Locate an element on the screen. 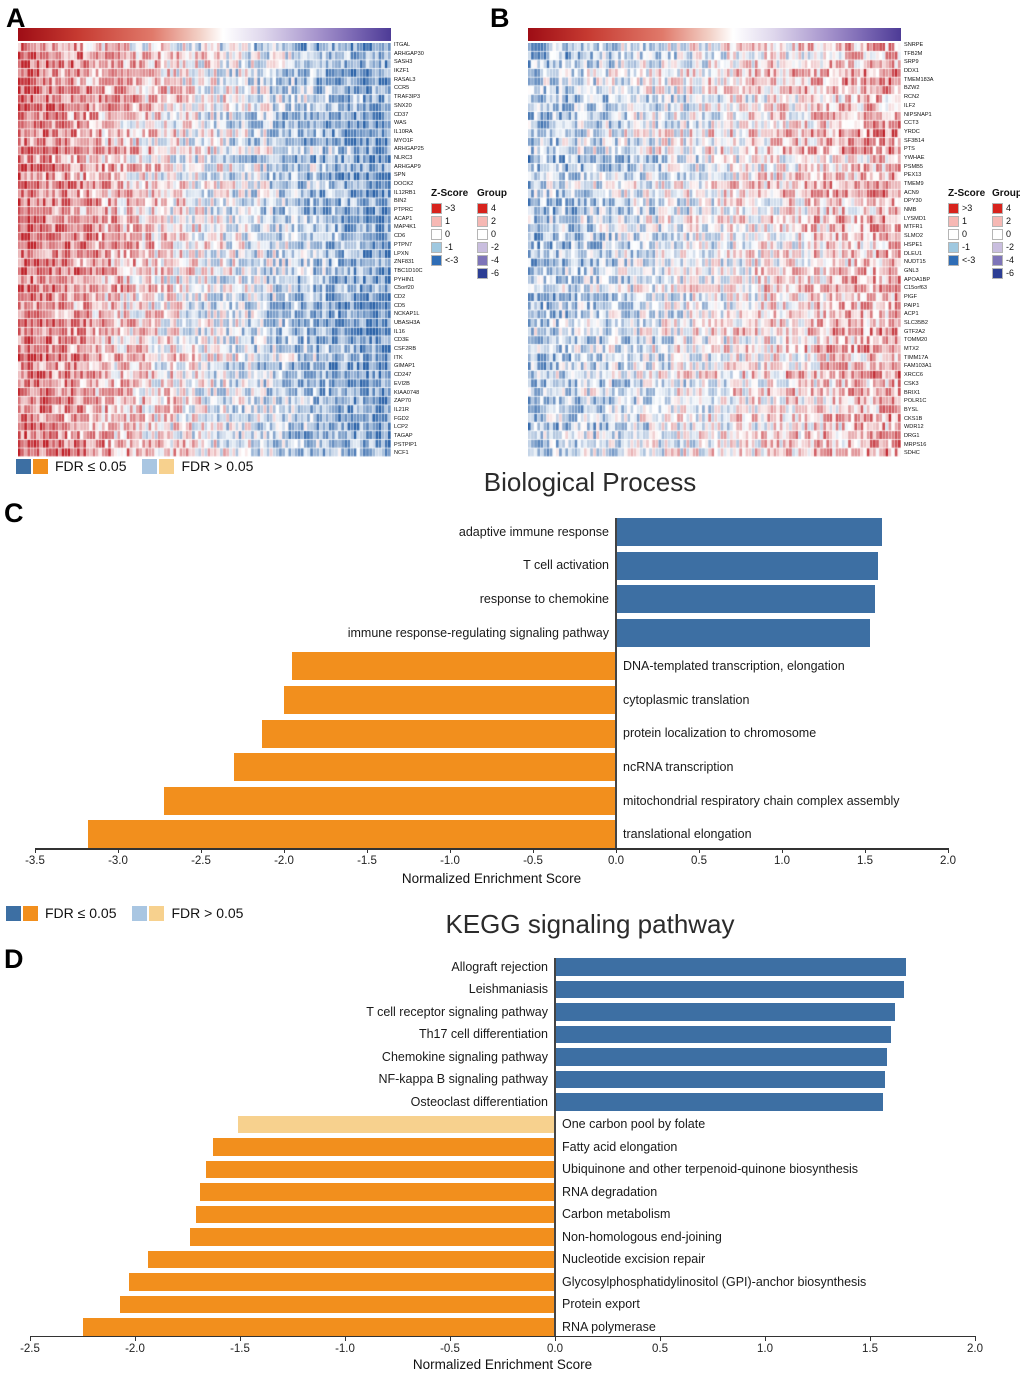  legend-entry: -1 is located at coordinates (966, 247).